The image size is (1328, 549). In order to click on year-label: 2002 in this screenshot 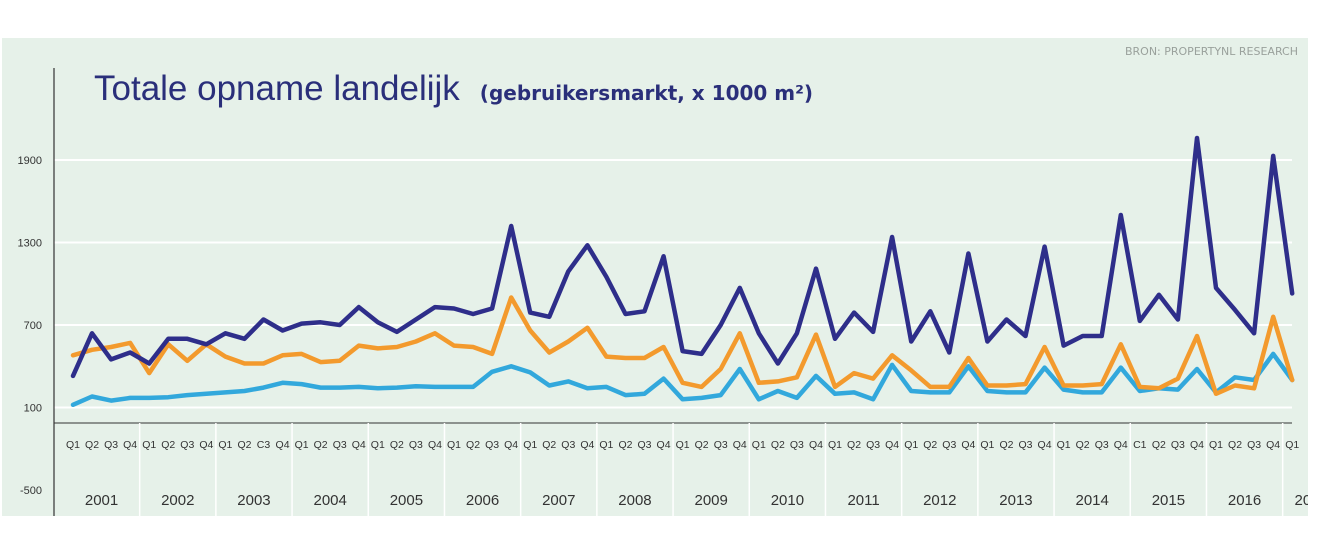, I will do `click(177, 500)`.